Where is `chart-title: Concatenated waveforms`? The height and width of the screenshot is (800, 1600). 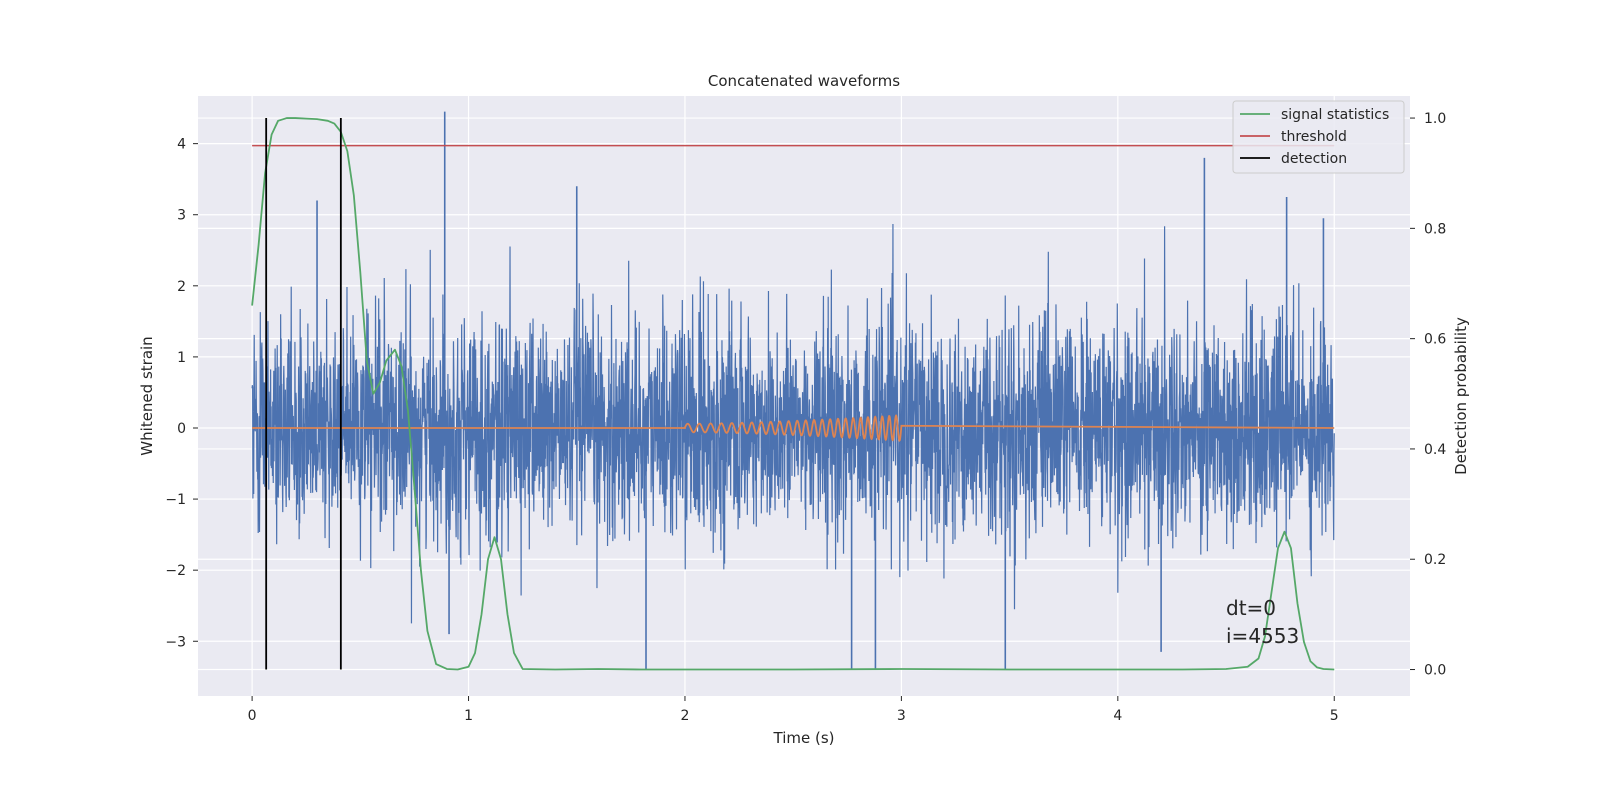
chart-title: Concatenated waveforms is located at coordinates (804, 81).